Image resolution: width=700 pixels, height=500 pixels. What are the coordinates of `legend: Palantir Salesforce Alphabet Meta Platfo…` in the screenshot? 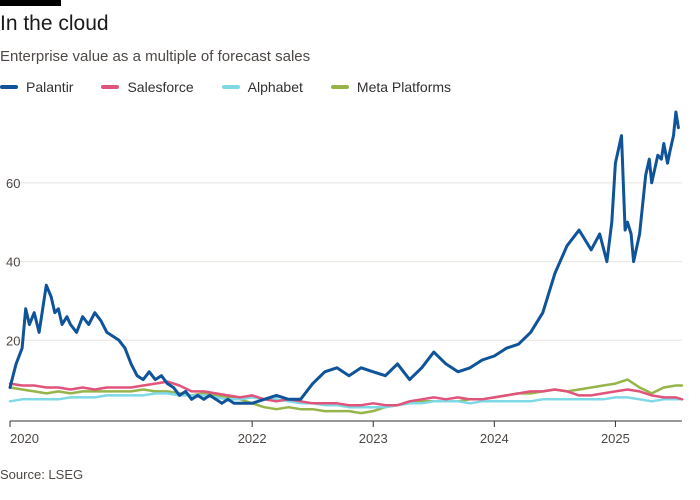 It's located at (239, 87).